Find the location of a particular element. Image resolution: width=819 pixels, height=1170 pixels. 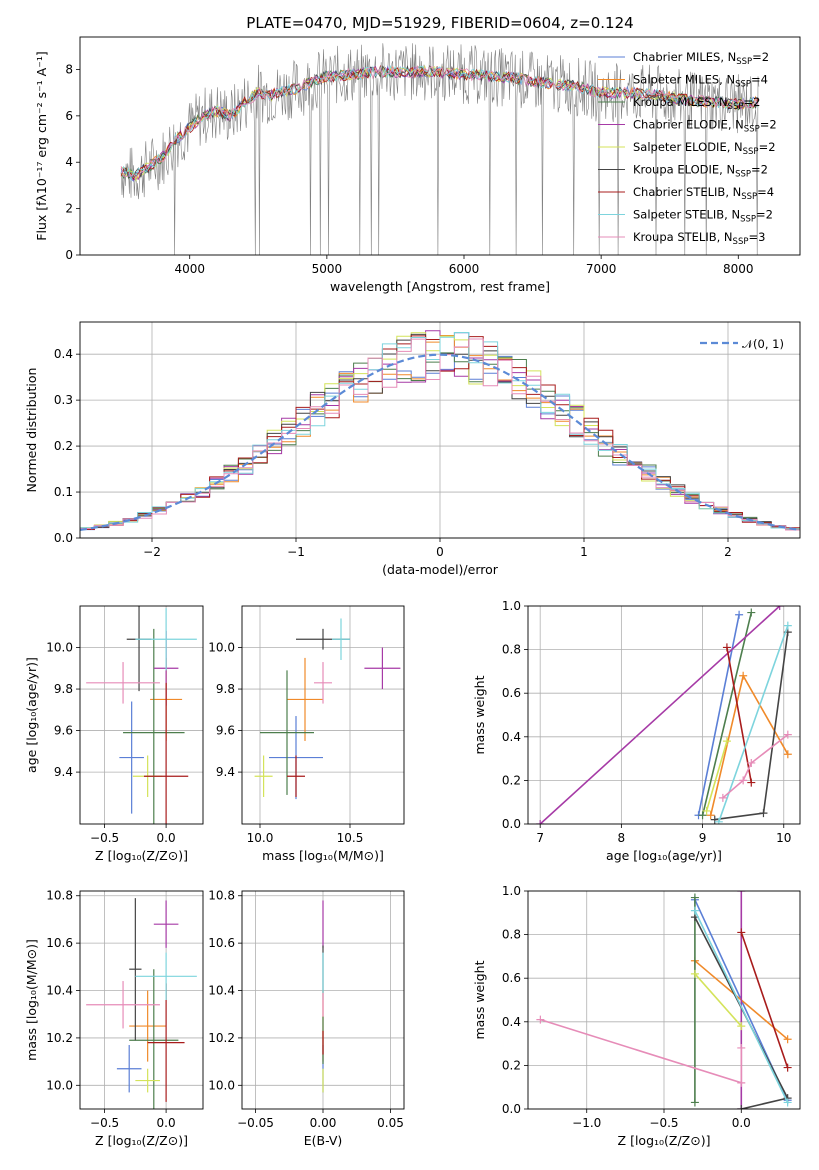

y-tick-label: 0.1 is located at coordinates (63, 492).